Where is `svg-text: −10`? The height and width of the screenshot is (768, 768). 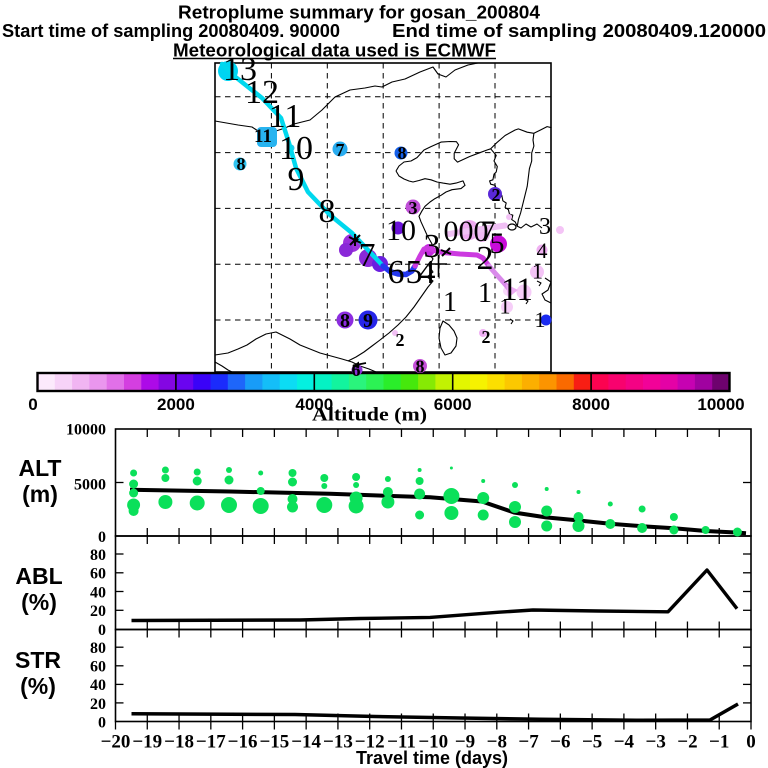 svg-text: −10 is located at coordinates (433, 742).